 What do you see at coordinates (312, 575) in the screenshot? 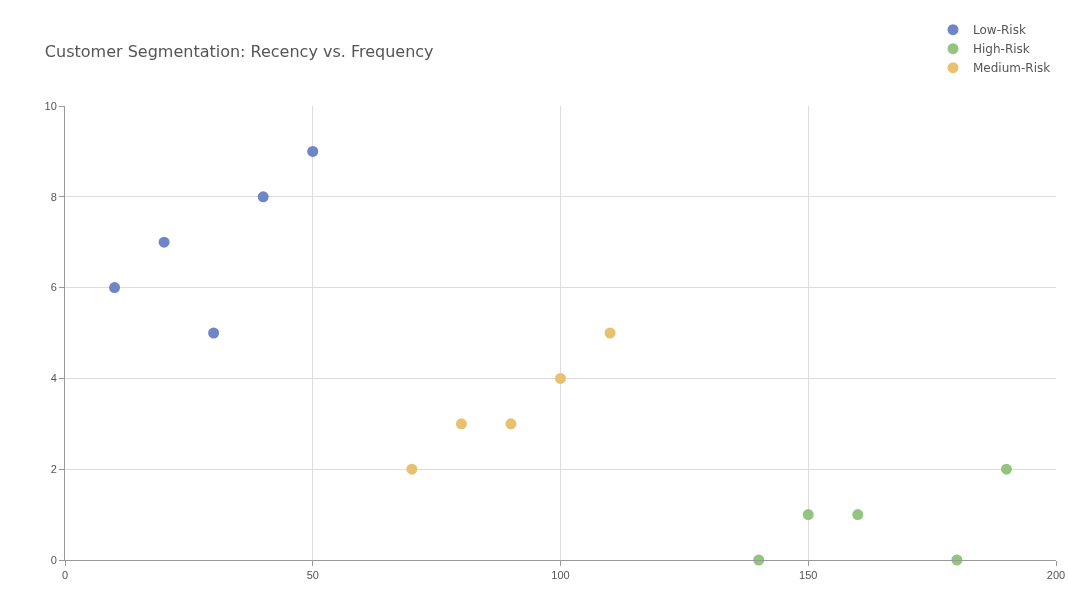
I see `x-tick-label: 50` at bounding box center [312, 575].